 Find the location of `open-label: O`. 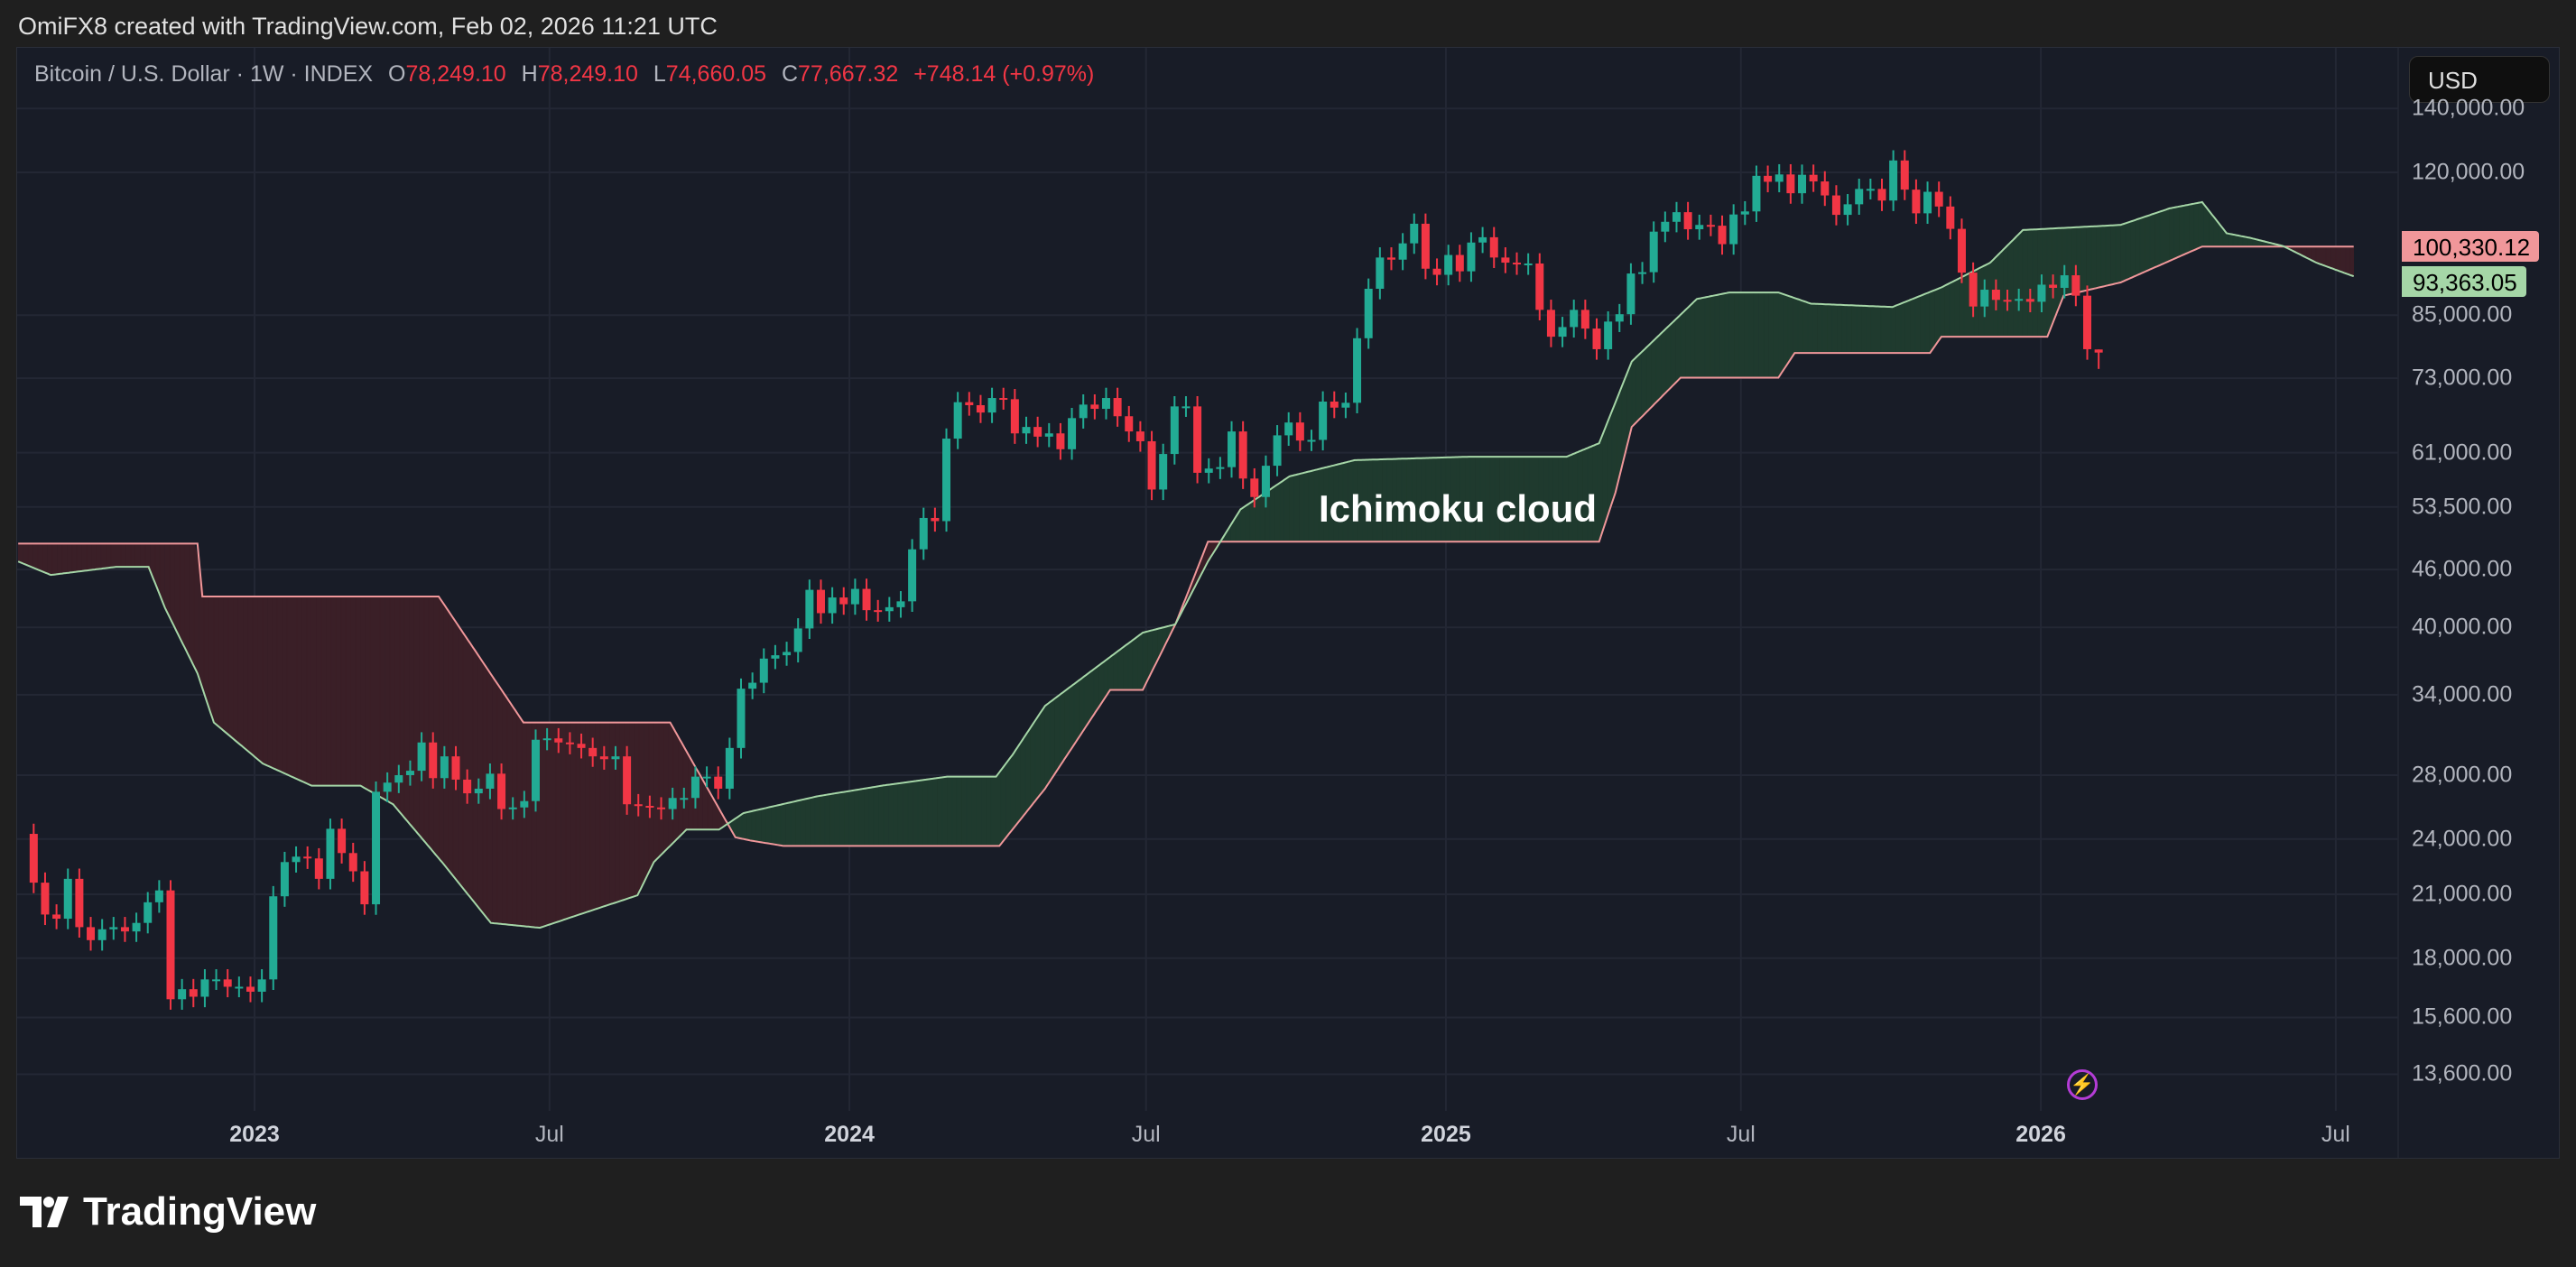

open-label: O is located at coordinates (397, 74).